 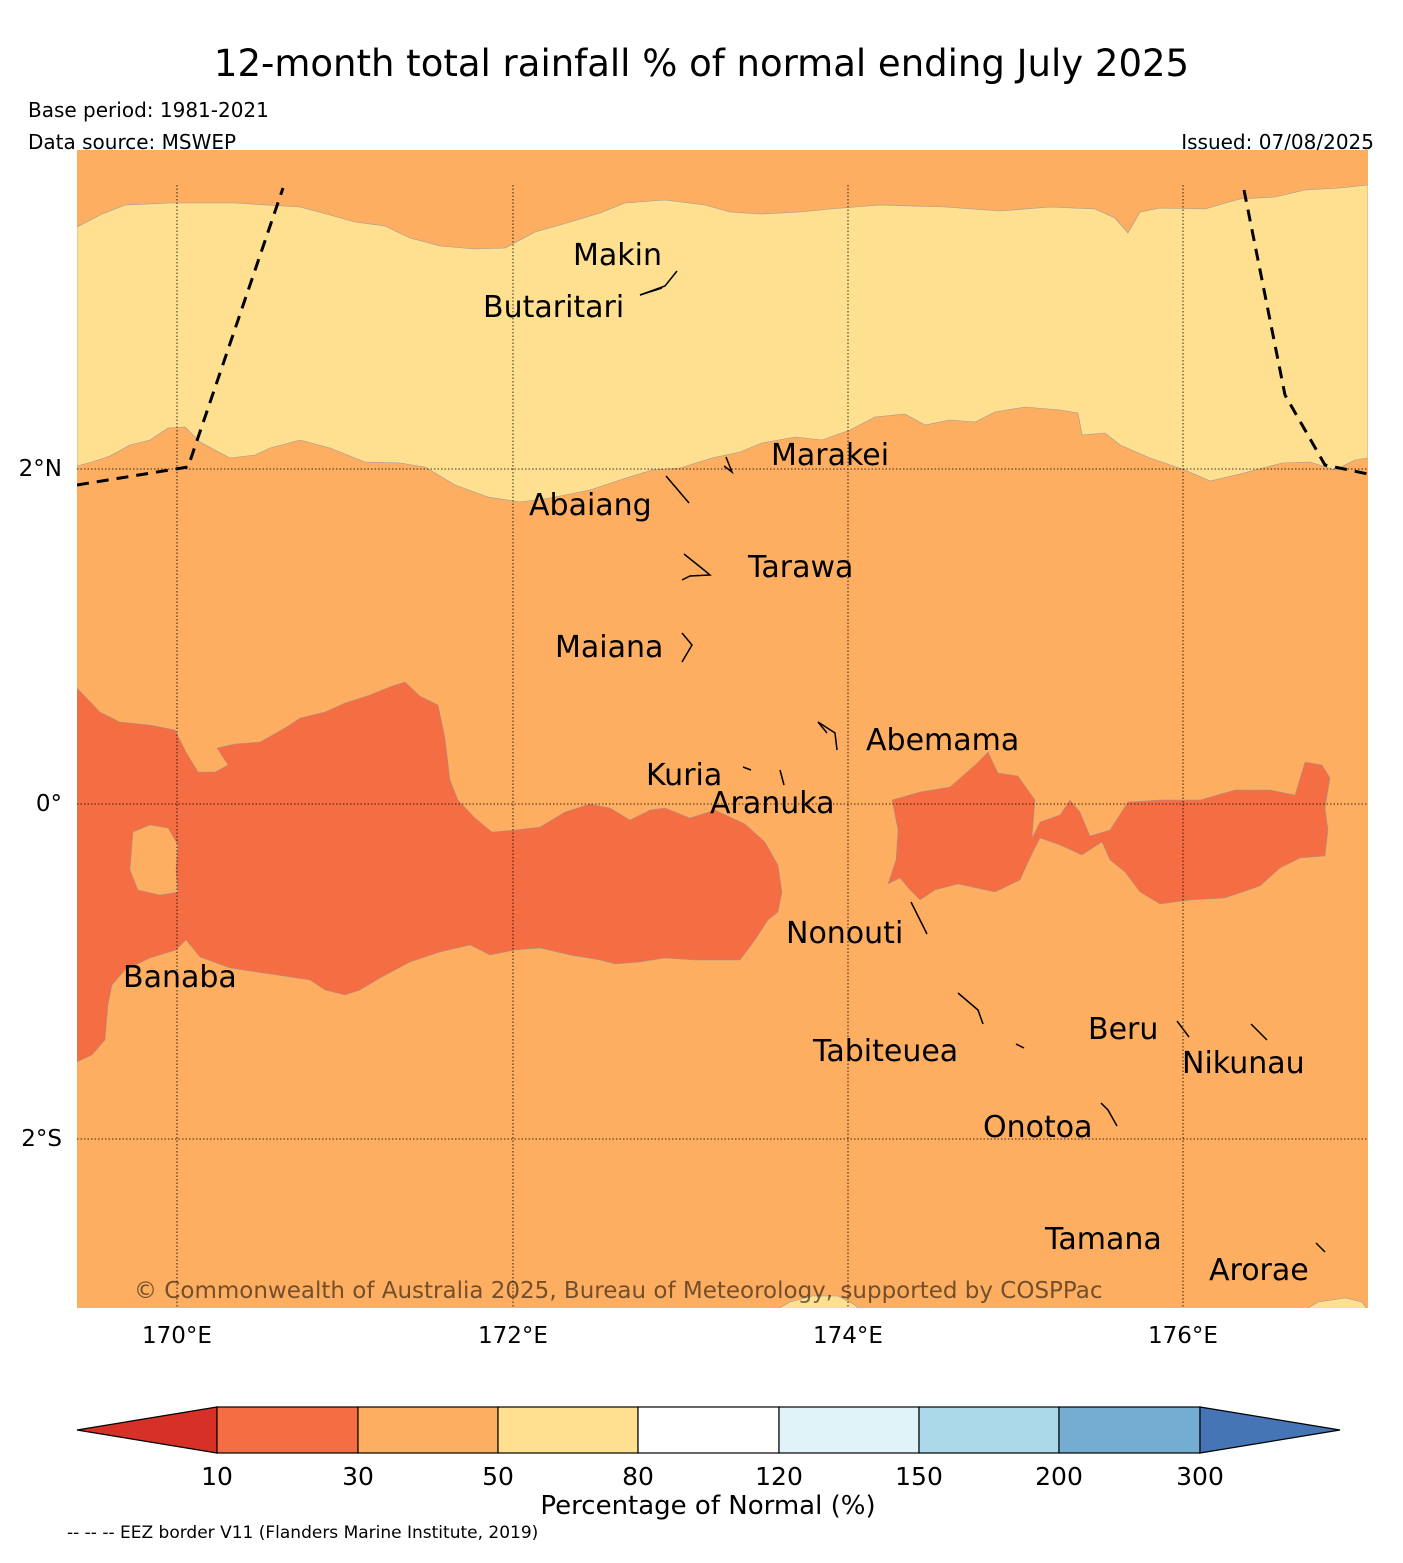 I want to click on lon-label-170e: 170°E, so click(x=177, y=1336).